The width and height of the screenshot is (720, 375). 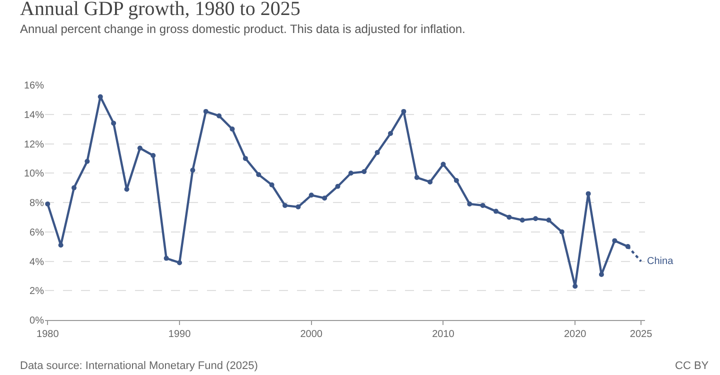 I want to click on x-tick-label: 2010, so click(x=443, y=334).